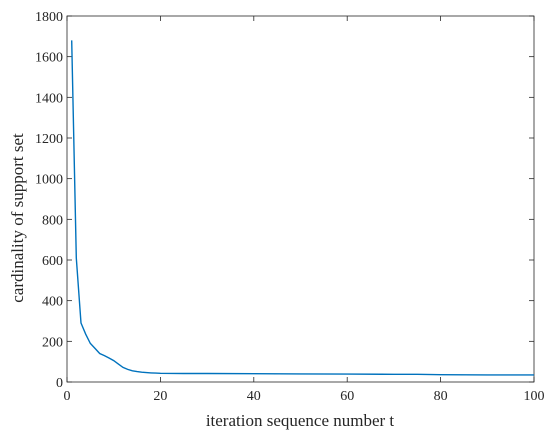 This screenshot has width=550, height=435. What do you see at coordinates (347, 396) in the screenshot?
I see `x-tick-label: 60` at bounding box center [347, 396].